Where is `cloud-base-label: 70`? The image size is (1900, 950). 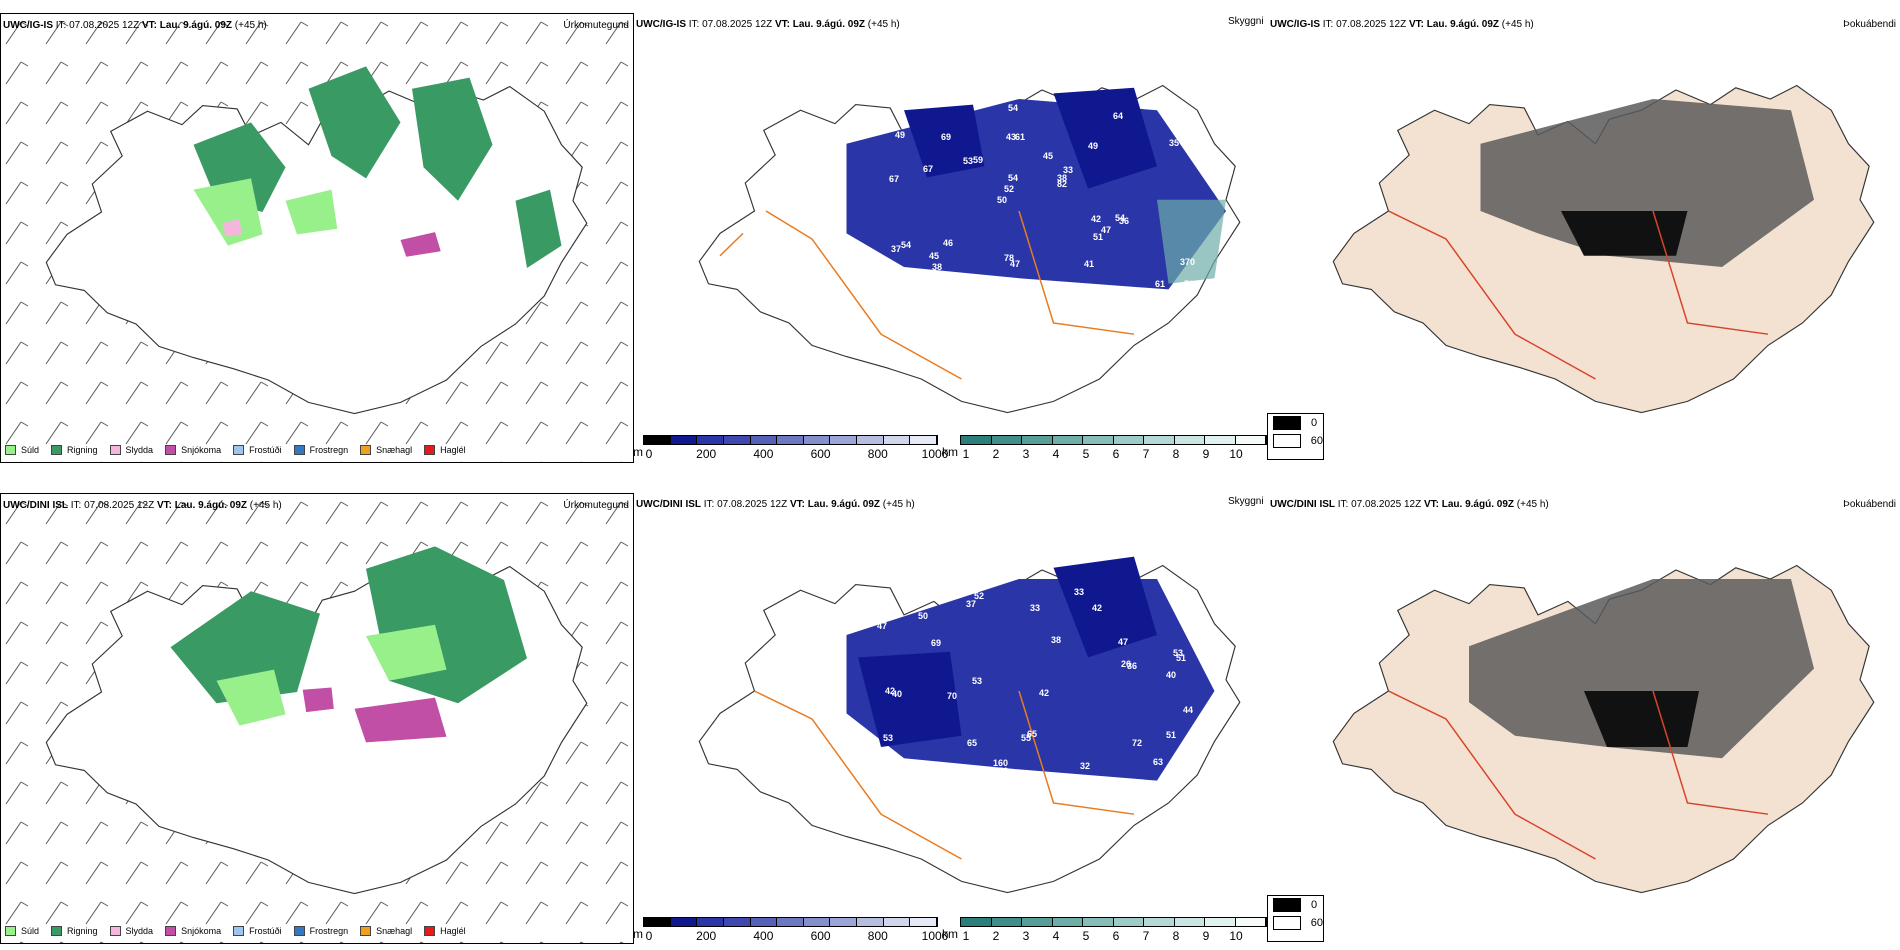 cloud-base-label: 70 is located at coordinates (952, 696).